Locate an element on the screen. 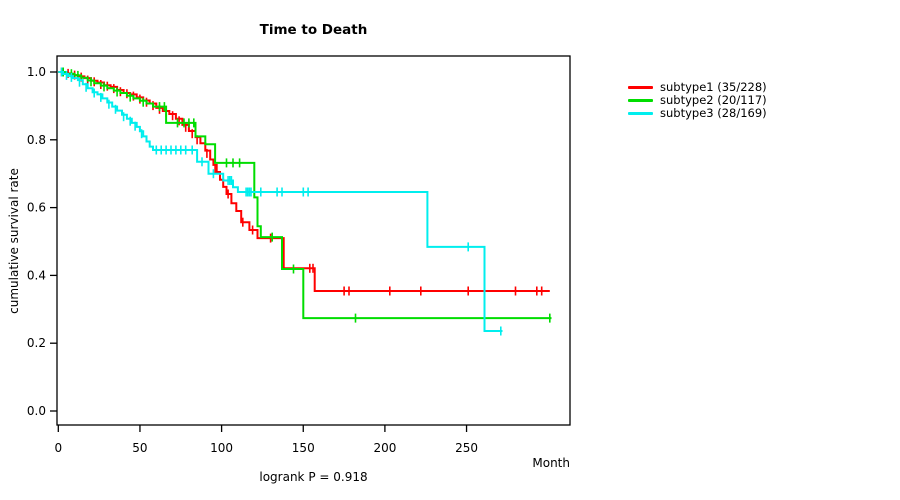 The width and height of the screenshot is (900, 500). legend-item-subtype1: subtype1 (35/228) is located at coordinates (697, 87).